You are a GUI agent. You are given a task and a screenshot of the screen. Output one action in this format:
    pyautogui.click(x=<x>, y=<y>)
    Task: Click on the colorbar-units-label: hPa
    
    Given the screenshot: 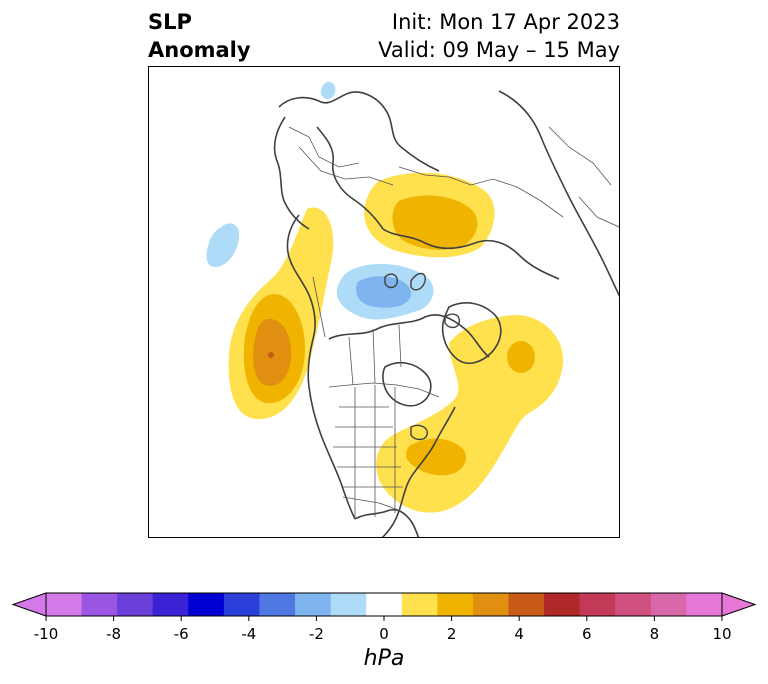 What is the action you would take?
    pyautogui.click(x=384, y=658)
    